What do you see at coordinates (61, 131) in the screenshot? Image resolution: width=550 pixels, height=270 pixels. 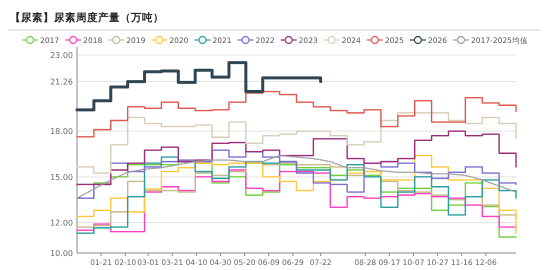 I see `y-tick-label: 18.00` at bounding box center [61, 131].